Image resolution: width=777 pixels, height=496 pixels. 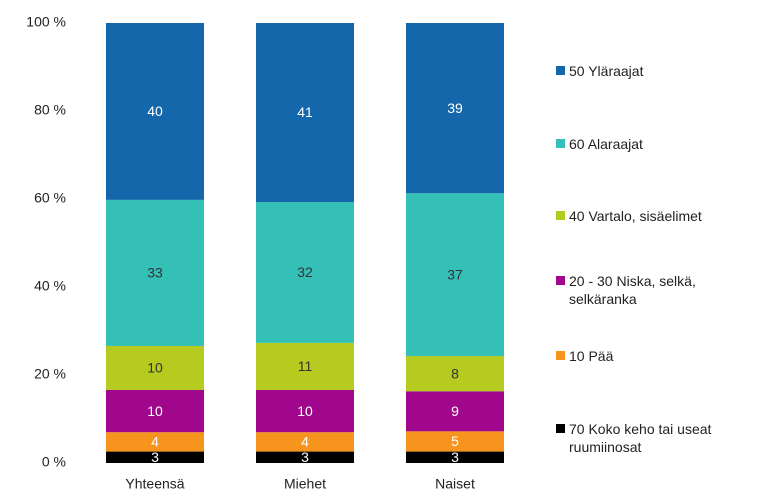 I want to click on data-label: 33, so click(x=155, y=273).